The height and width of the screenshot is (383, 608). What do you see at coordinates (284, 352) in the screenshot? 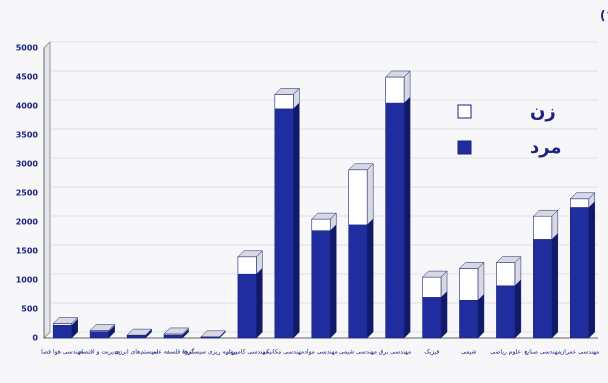
I see `x-tick-label: مهندسی مکانیک` at bounding box center [284, 352].